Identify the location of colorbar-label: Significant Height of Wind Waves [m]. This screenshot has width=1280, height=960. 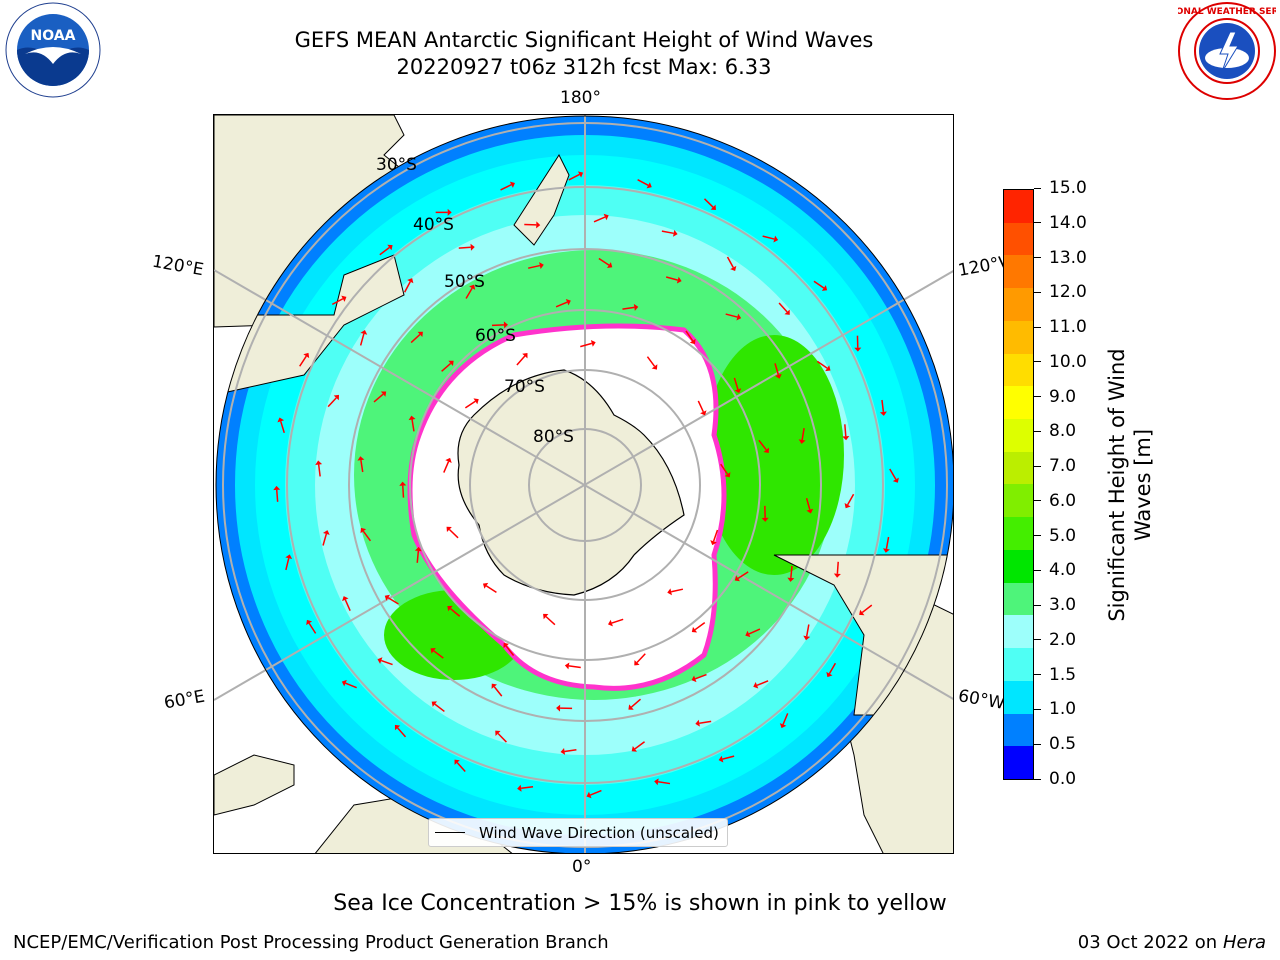
(1130, 484).